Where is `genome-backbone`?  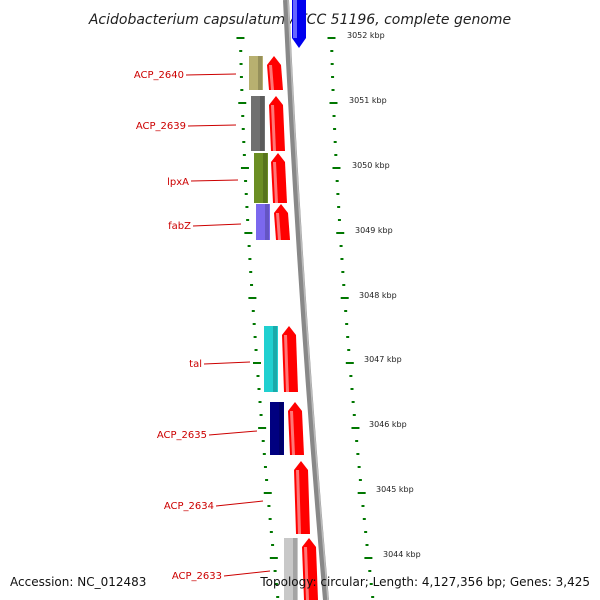 genome-backbone is located at coordinates (306, 300).